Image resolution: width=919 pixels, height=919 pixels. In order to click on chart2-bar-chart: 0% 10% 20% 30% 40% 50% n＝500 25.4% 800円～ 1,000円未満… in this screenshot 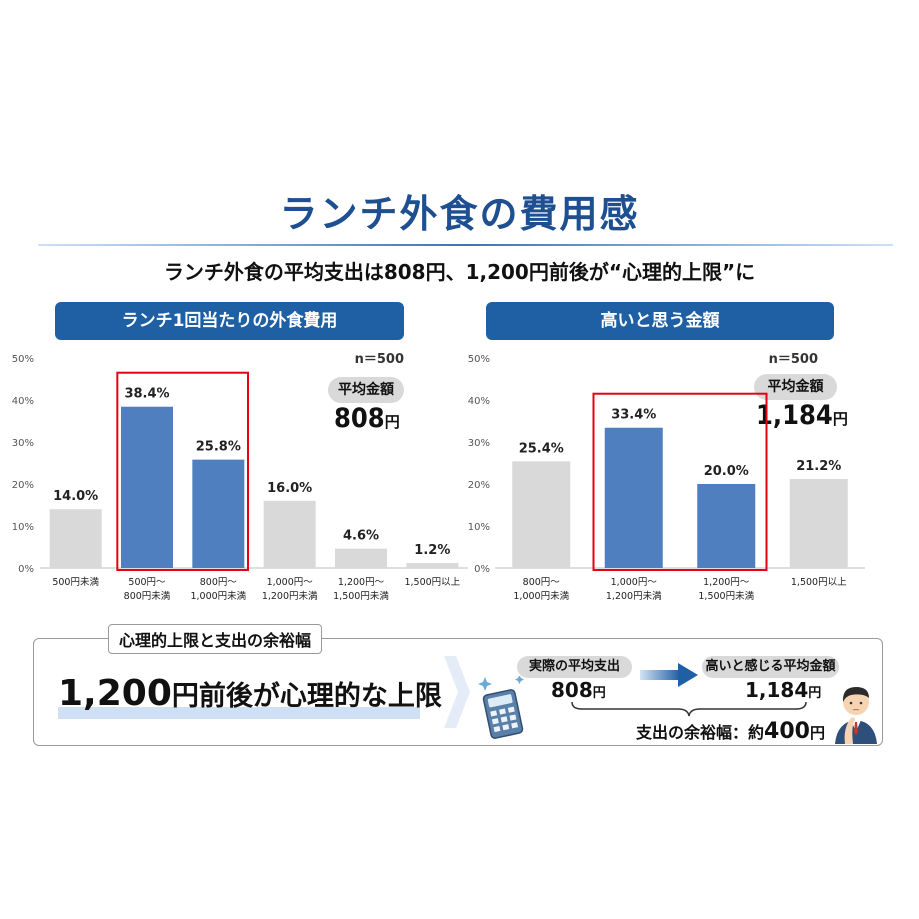, I will do `click(666, 477)`.